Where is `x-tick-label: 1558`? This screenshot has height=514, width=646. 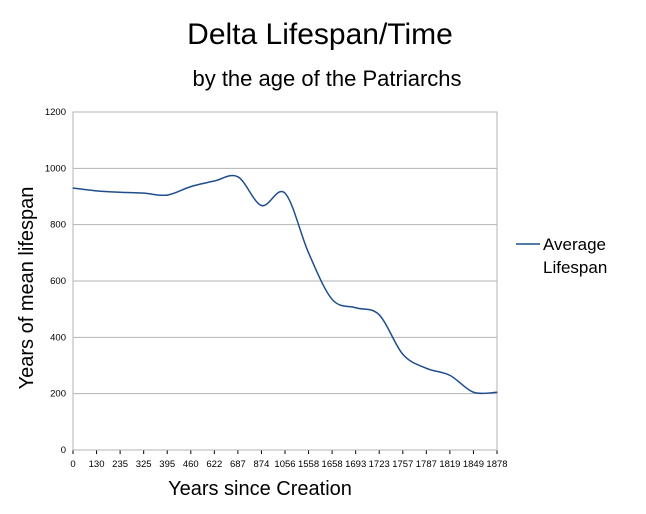 x-tick-label: 1558 is located at coordinates (308, 464).